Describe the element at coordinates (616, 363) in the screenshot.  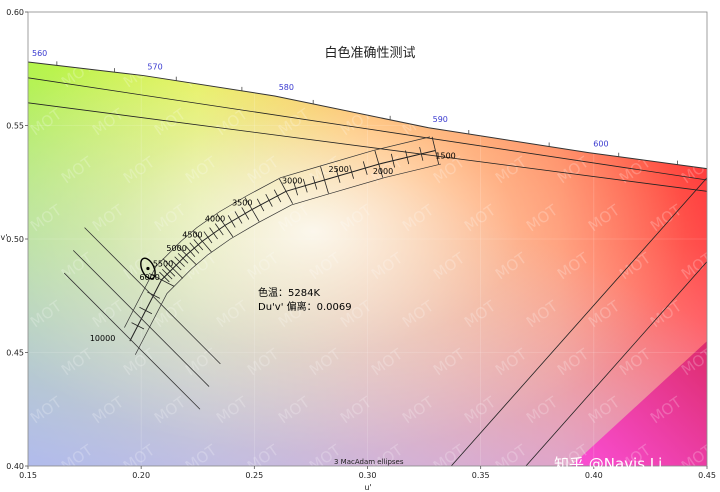
I see `reference-line` at that location.